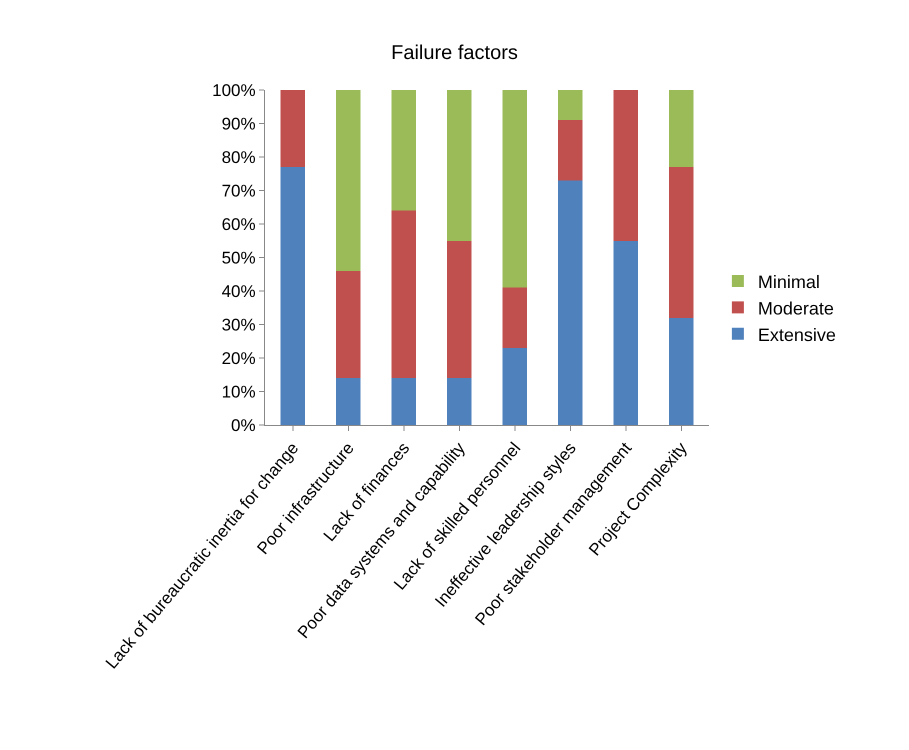 The image size is (909, 750). Describe the element at coordinates (243, 425) in the screenshot. I see `y-tick-label: 0%` at that location.